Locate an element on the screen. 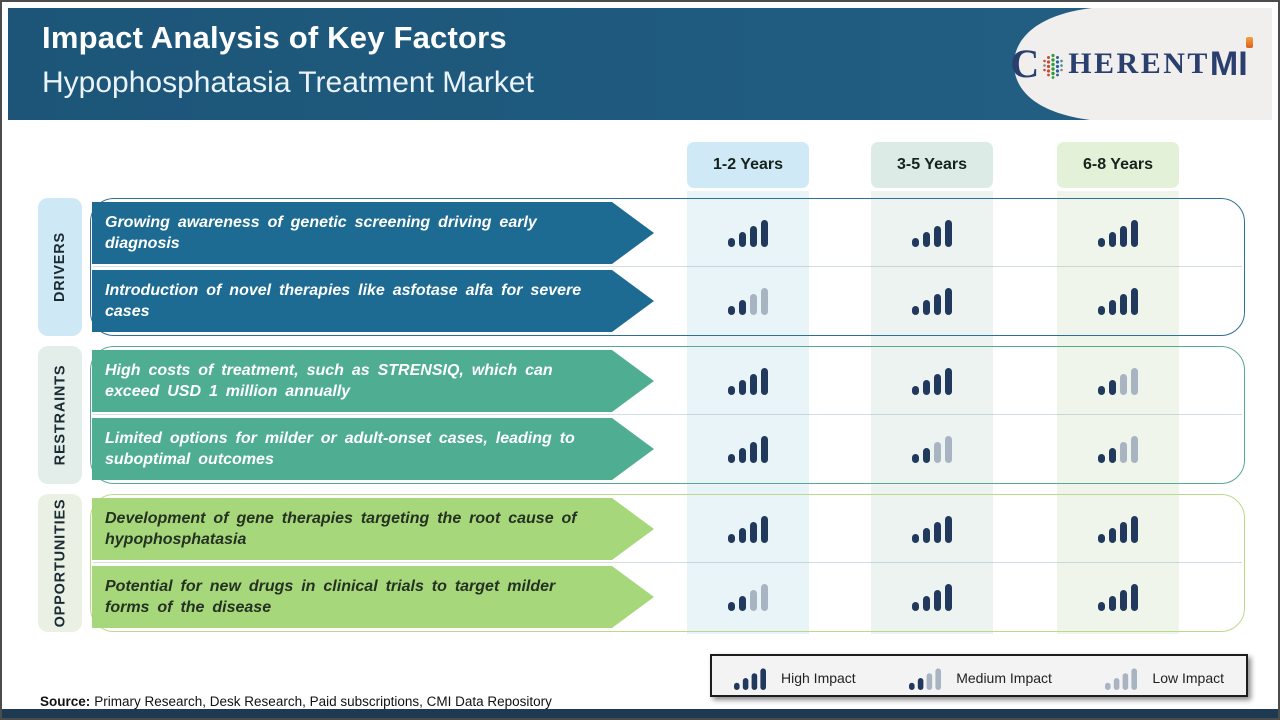  column-header-3-5-years: 3-5 Years is located at coordinates (932, 165).